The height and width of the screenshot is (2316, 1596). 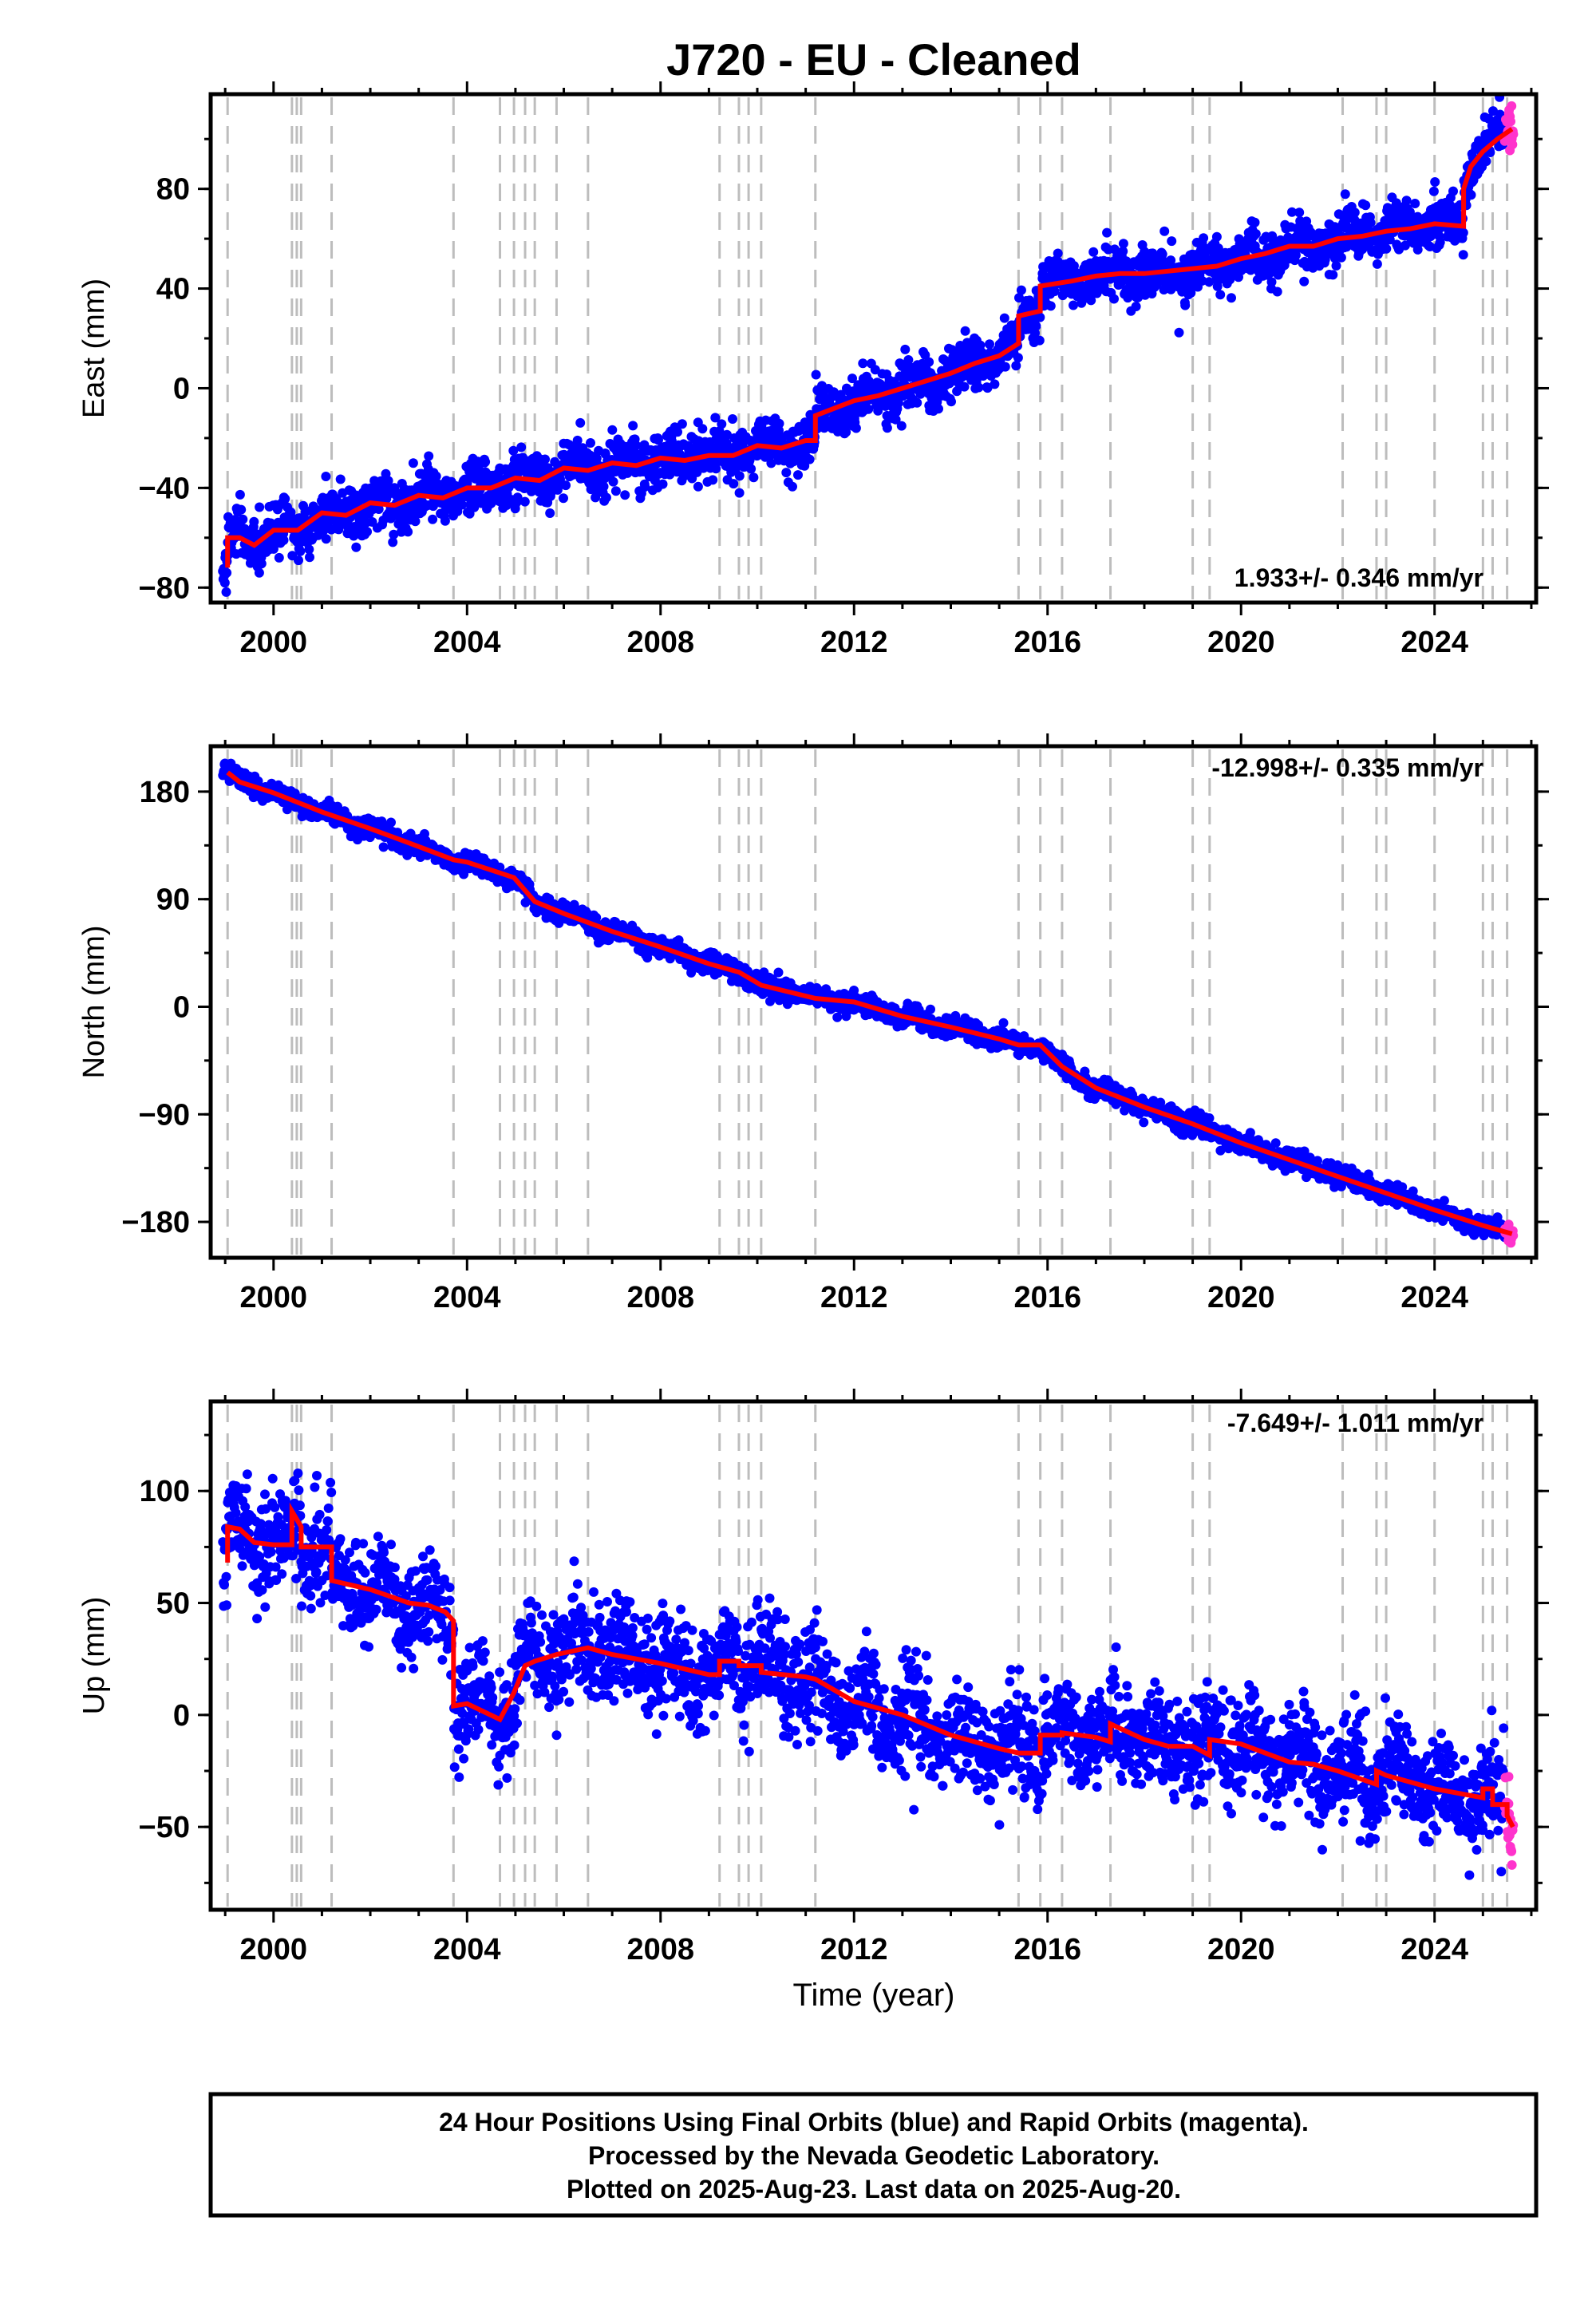 What do you see at coordinates (164, 488) in the screenshot?
I see `y-tick-label: −40` at bounding box center [164, 488].